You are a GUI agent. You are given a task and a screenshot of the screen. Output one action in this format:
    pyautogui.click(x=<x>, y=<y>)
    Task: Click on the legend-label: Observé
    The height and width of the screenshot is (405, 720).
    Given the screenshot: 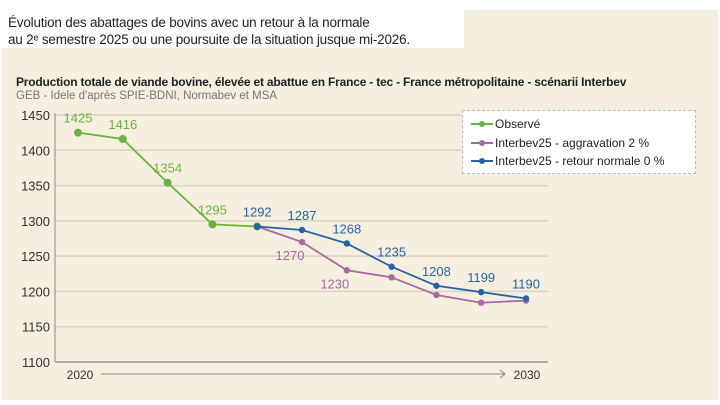 What is the action you would take?
    pyautogui.click(x=518, y=124)
    